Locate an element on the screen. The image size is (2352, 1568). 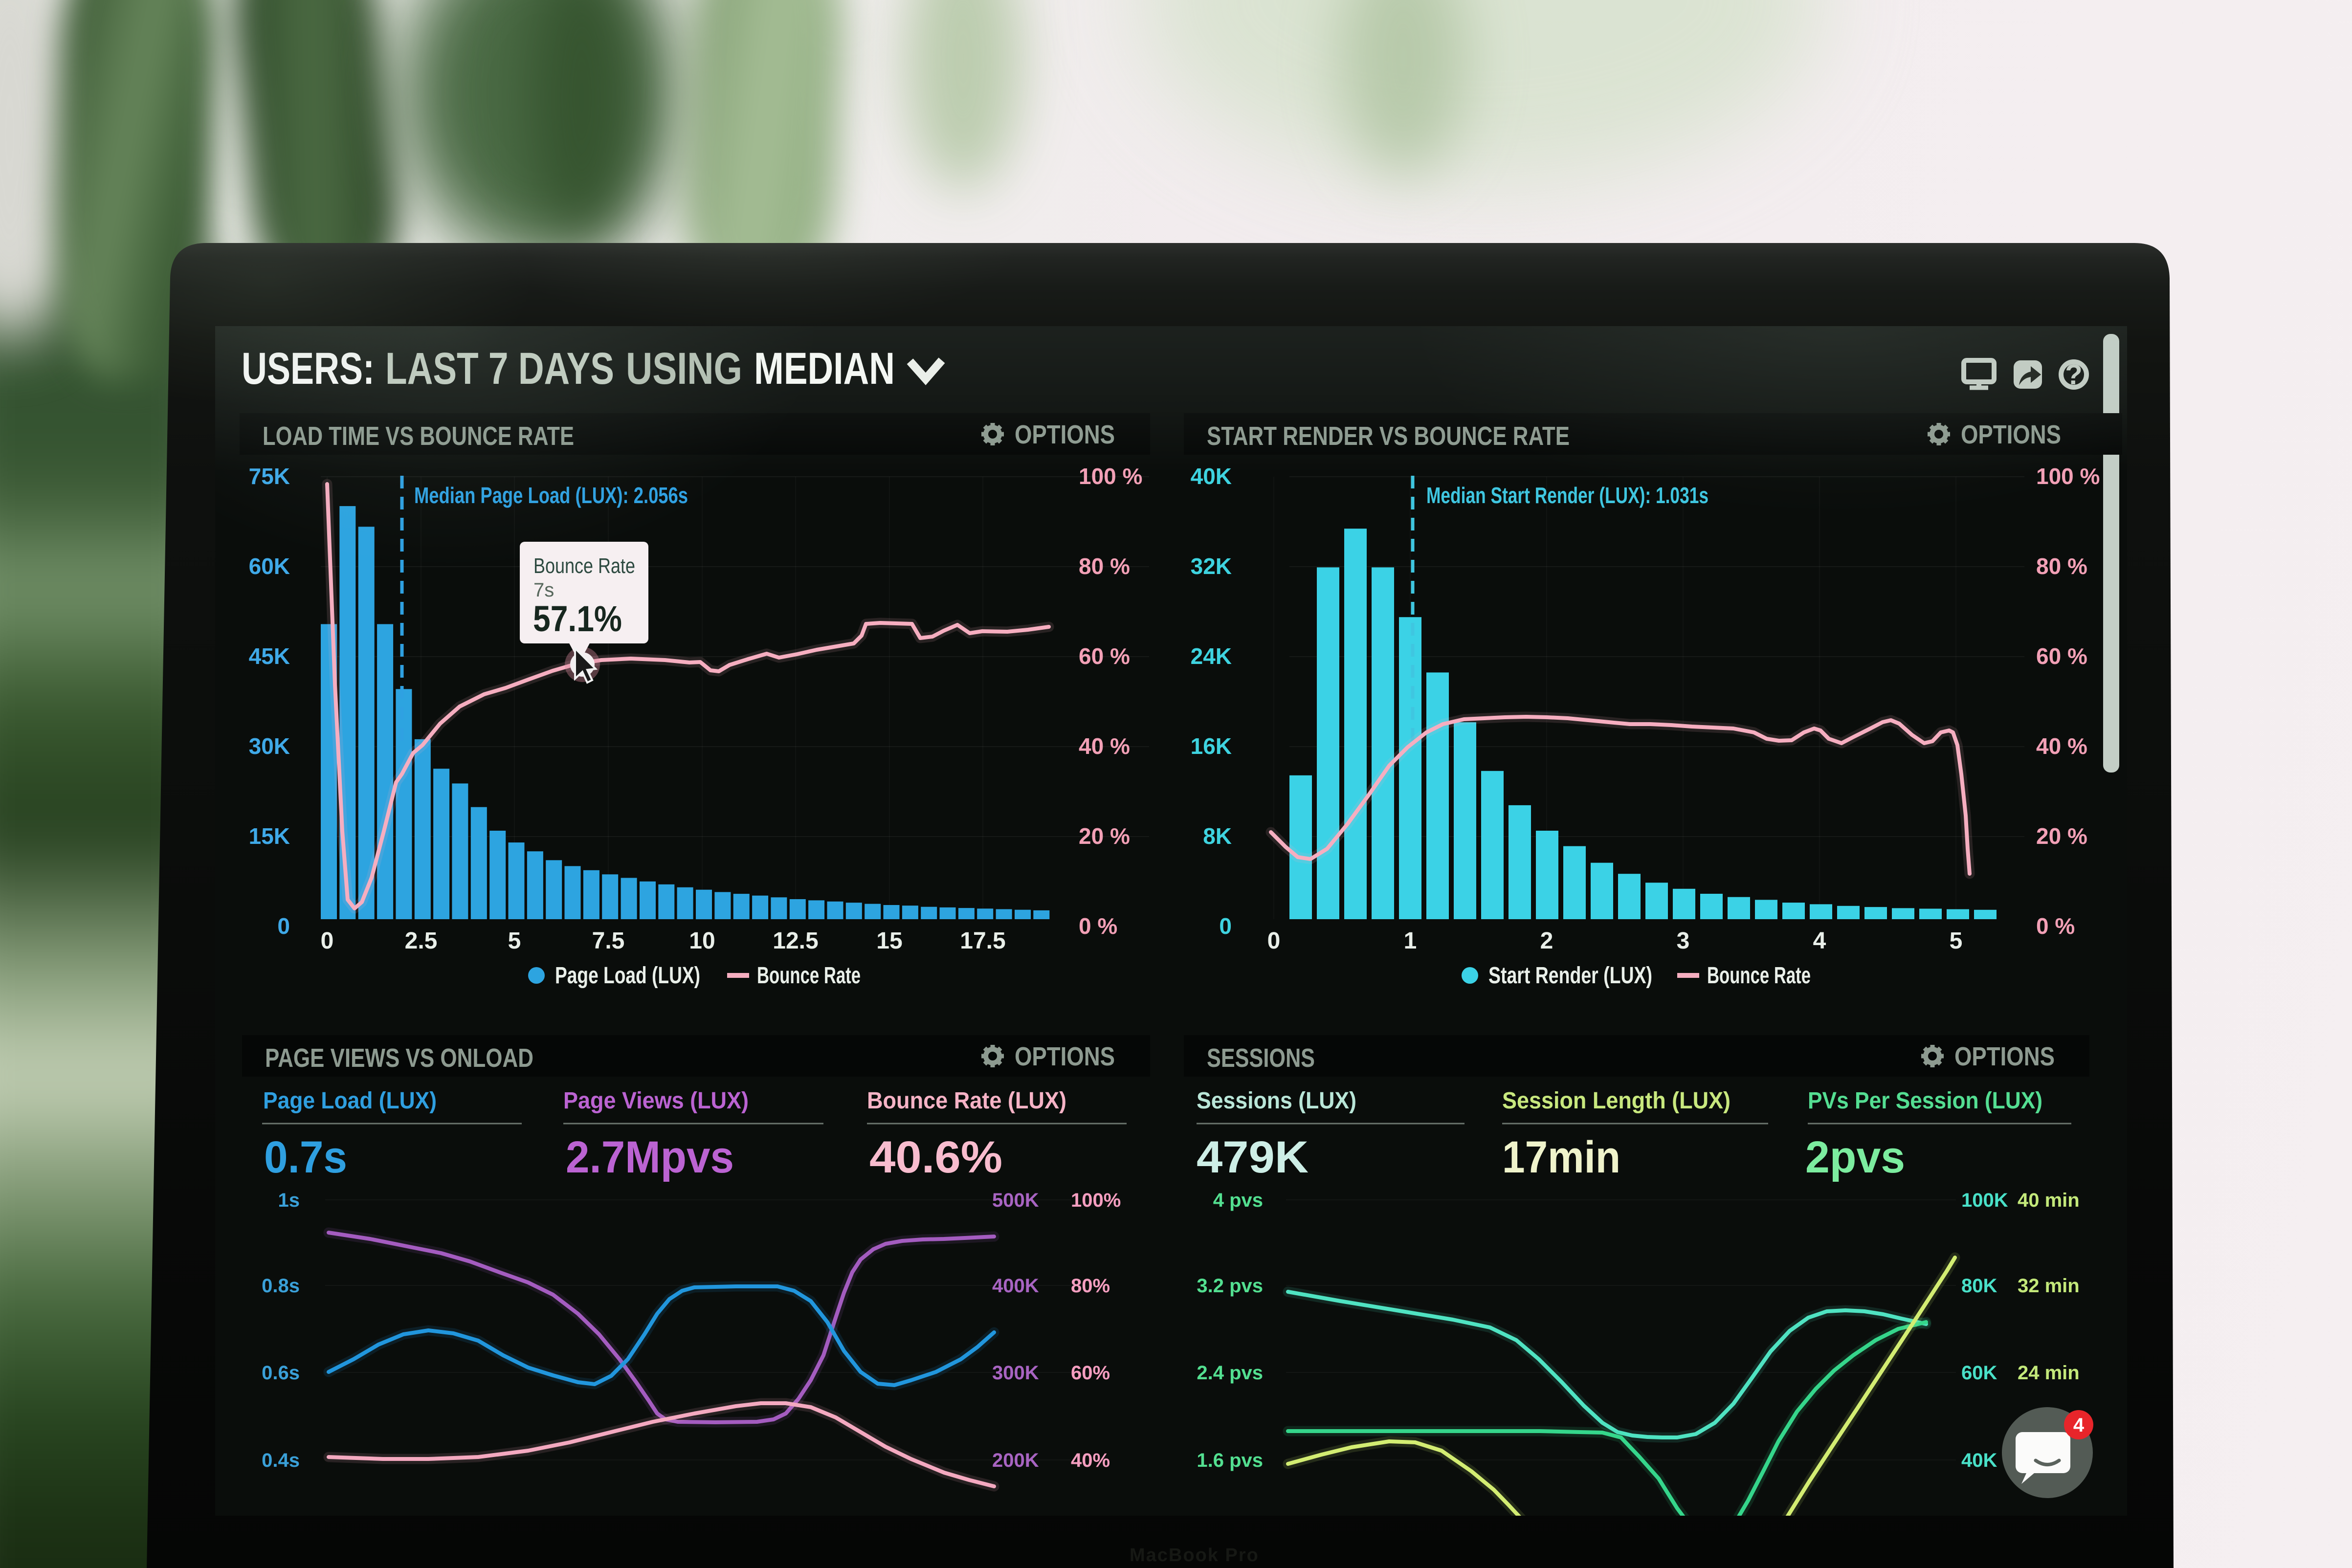
svg-text:Median Start Render (LUX): 1.0: Median Start Render (LUX): 1.031s is located at coordinates (1567, 495).